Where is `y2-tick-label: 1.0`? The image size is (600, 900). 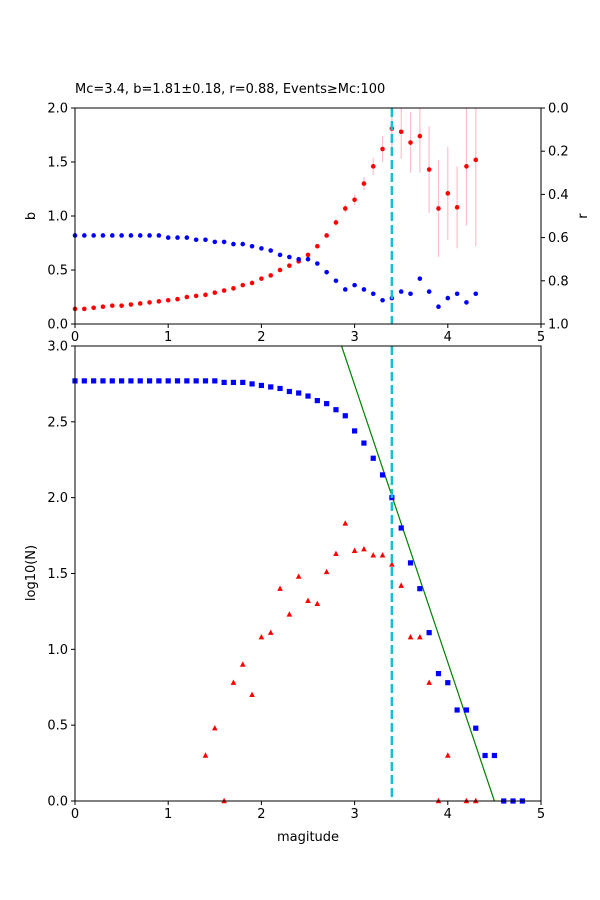 y2-tick-label: 1.0 is located at coordinates (558, 325).